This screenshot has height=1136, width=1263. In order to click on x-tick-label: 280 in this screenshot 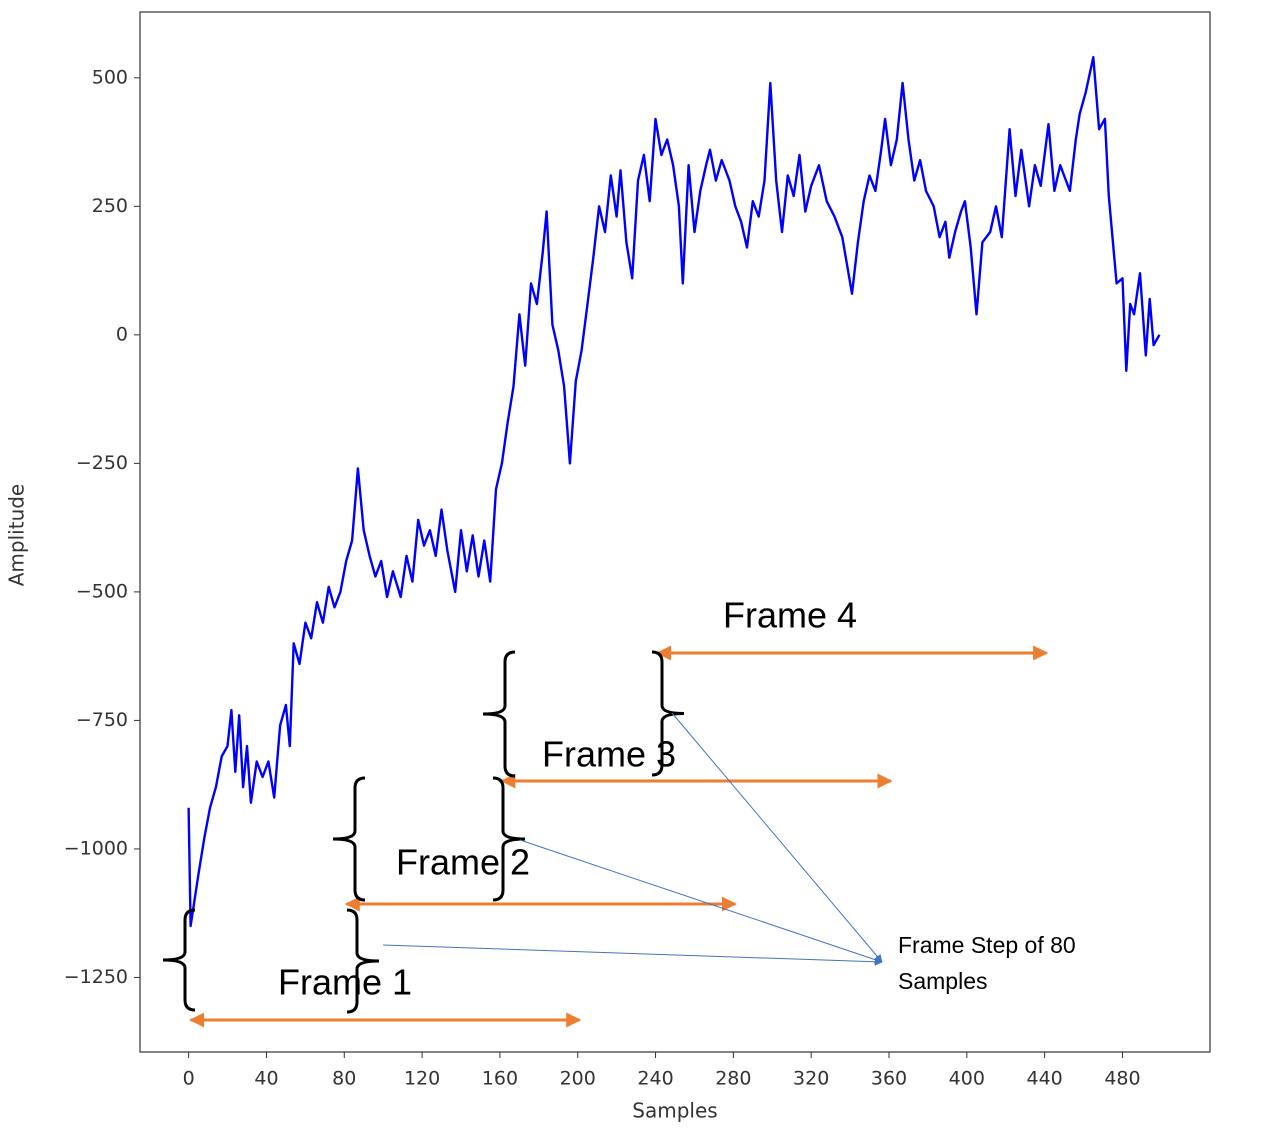, I will do `click(733, 1079)`.